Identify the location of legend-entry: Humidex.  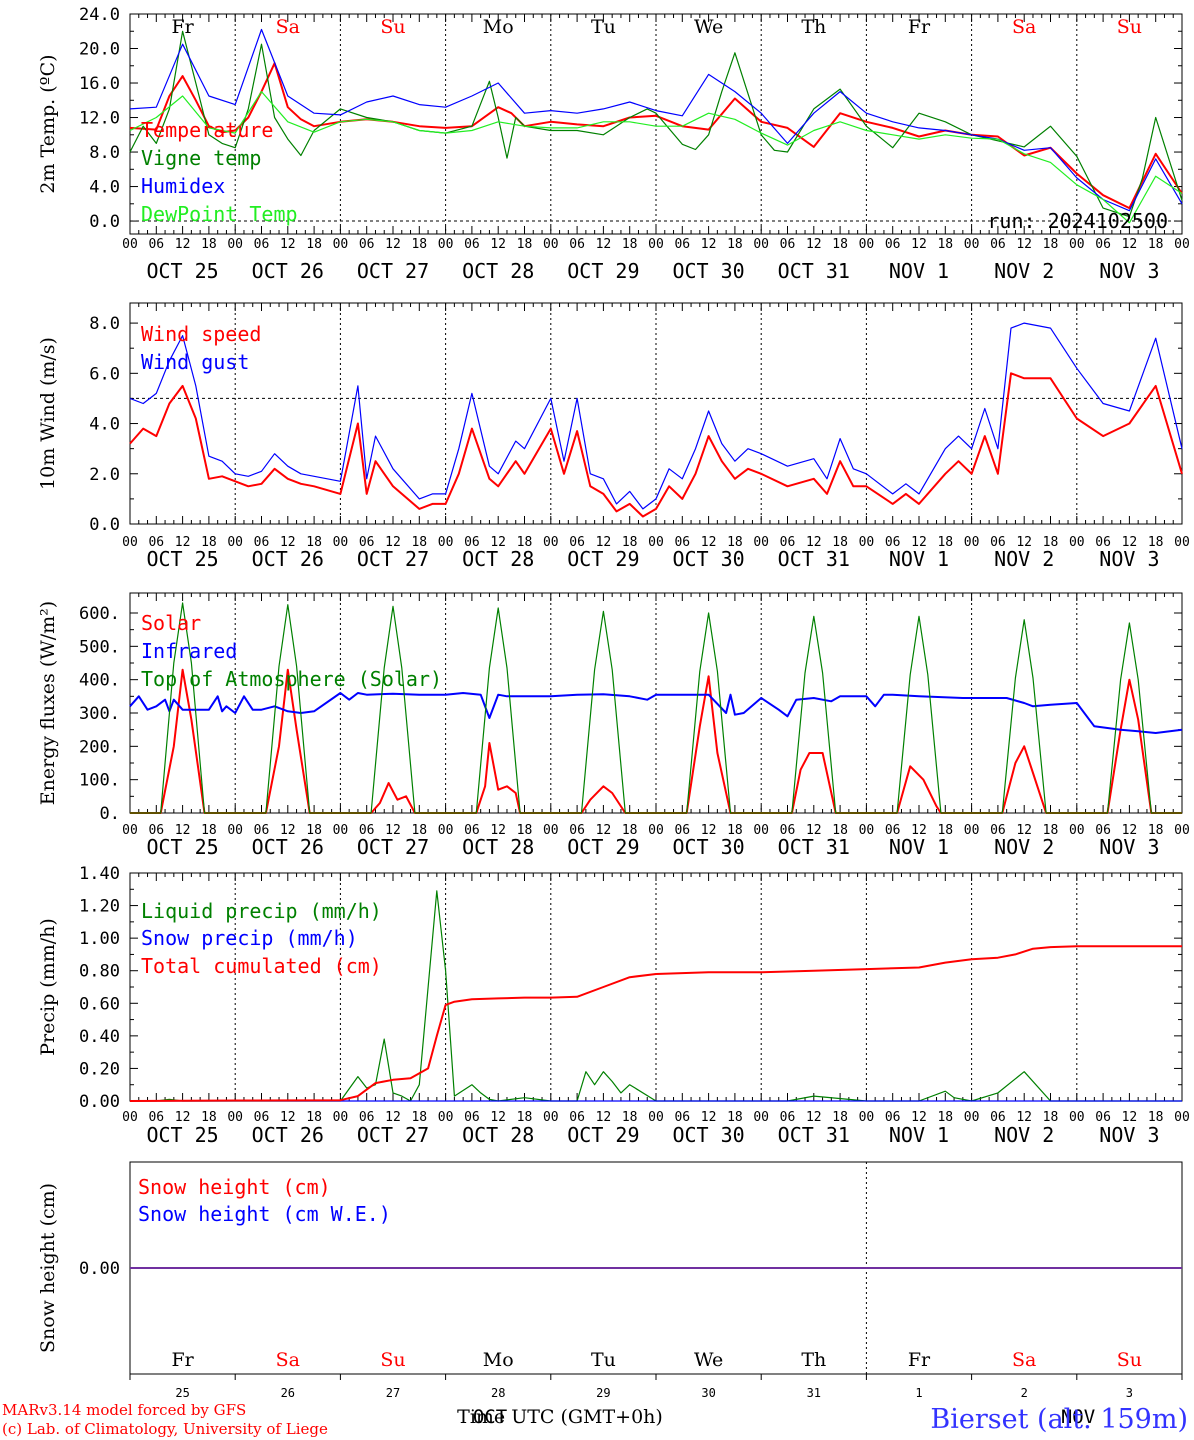
(183, 186).